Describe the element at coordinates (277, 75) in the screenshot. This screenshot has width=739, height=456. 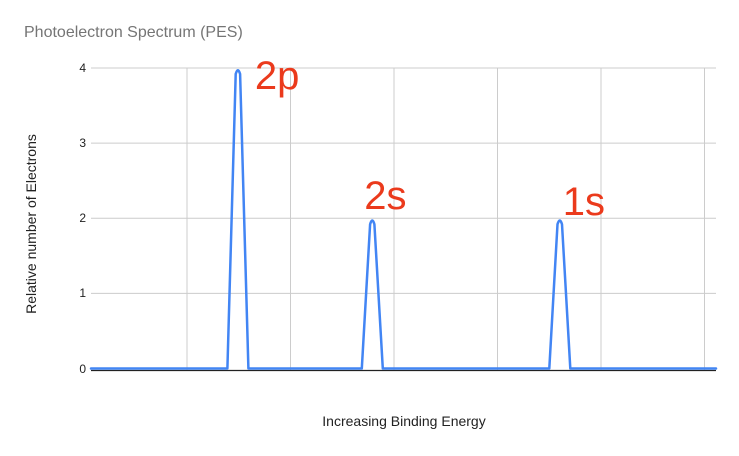
I see `peak-annotation-2p: 2p` at that location.